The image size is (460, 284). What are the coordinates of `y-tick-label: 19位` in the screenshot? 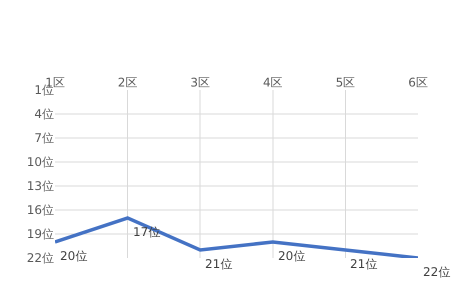 It's located at (40, 234).